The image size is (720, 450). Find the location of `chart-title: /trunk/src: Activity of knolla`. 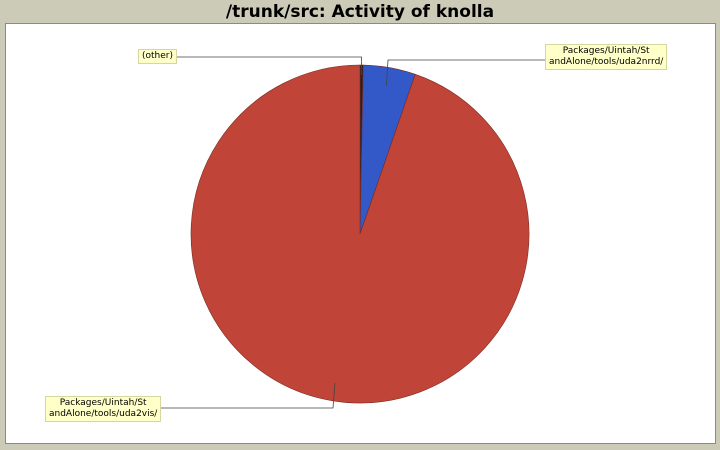

chart-title: /trunk/src: Activity of knolla is located at coordinates (360, 12).